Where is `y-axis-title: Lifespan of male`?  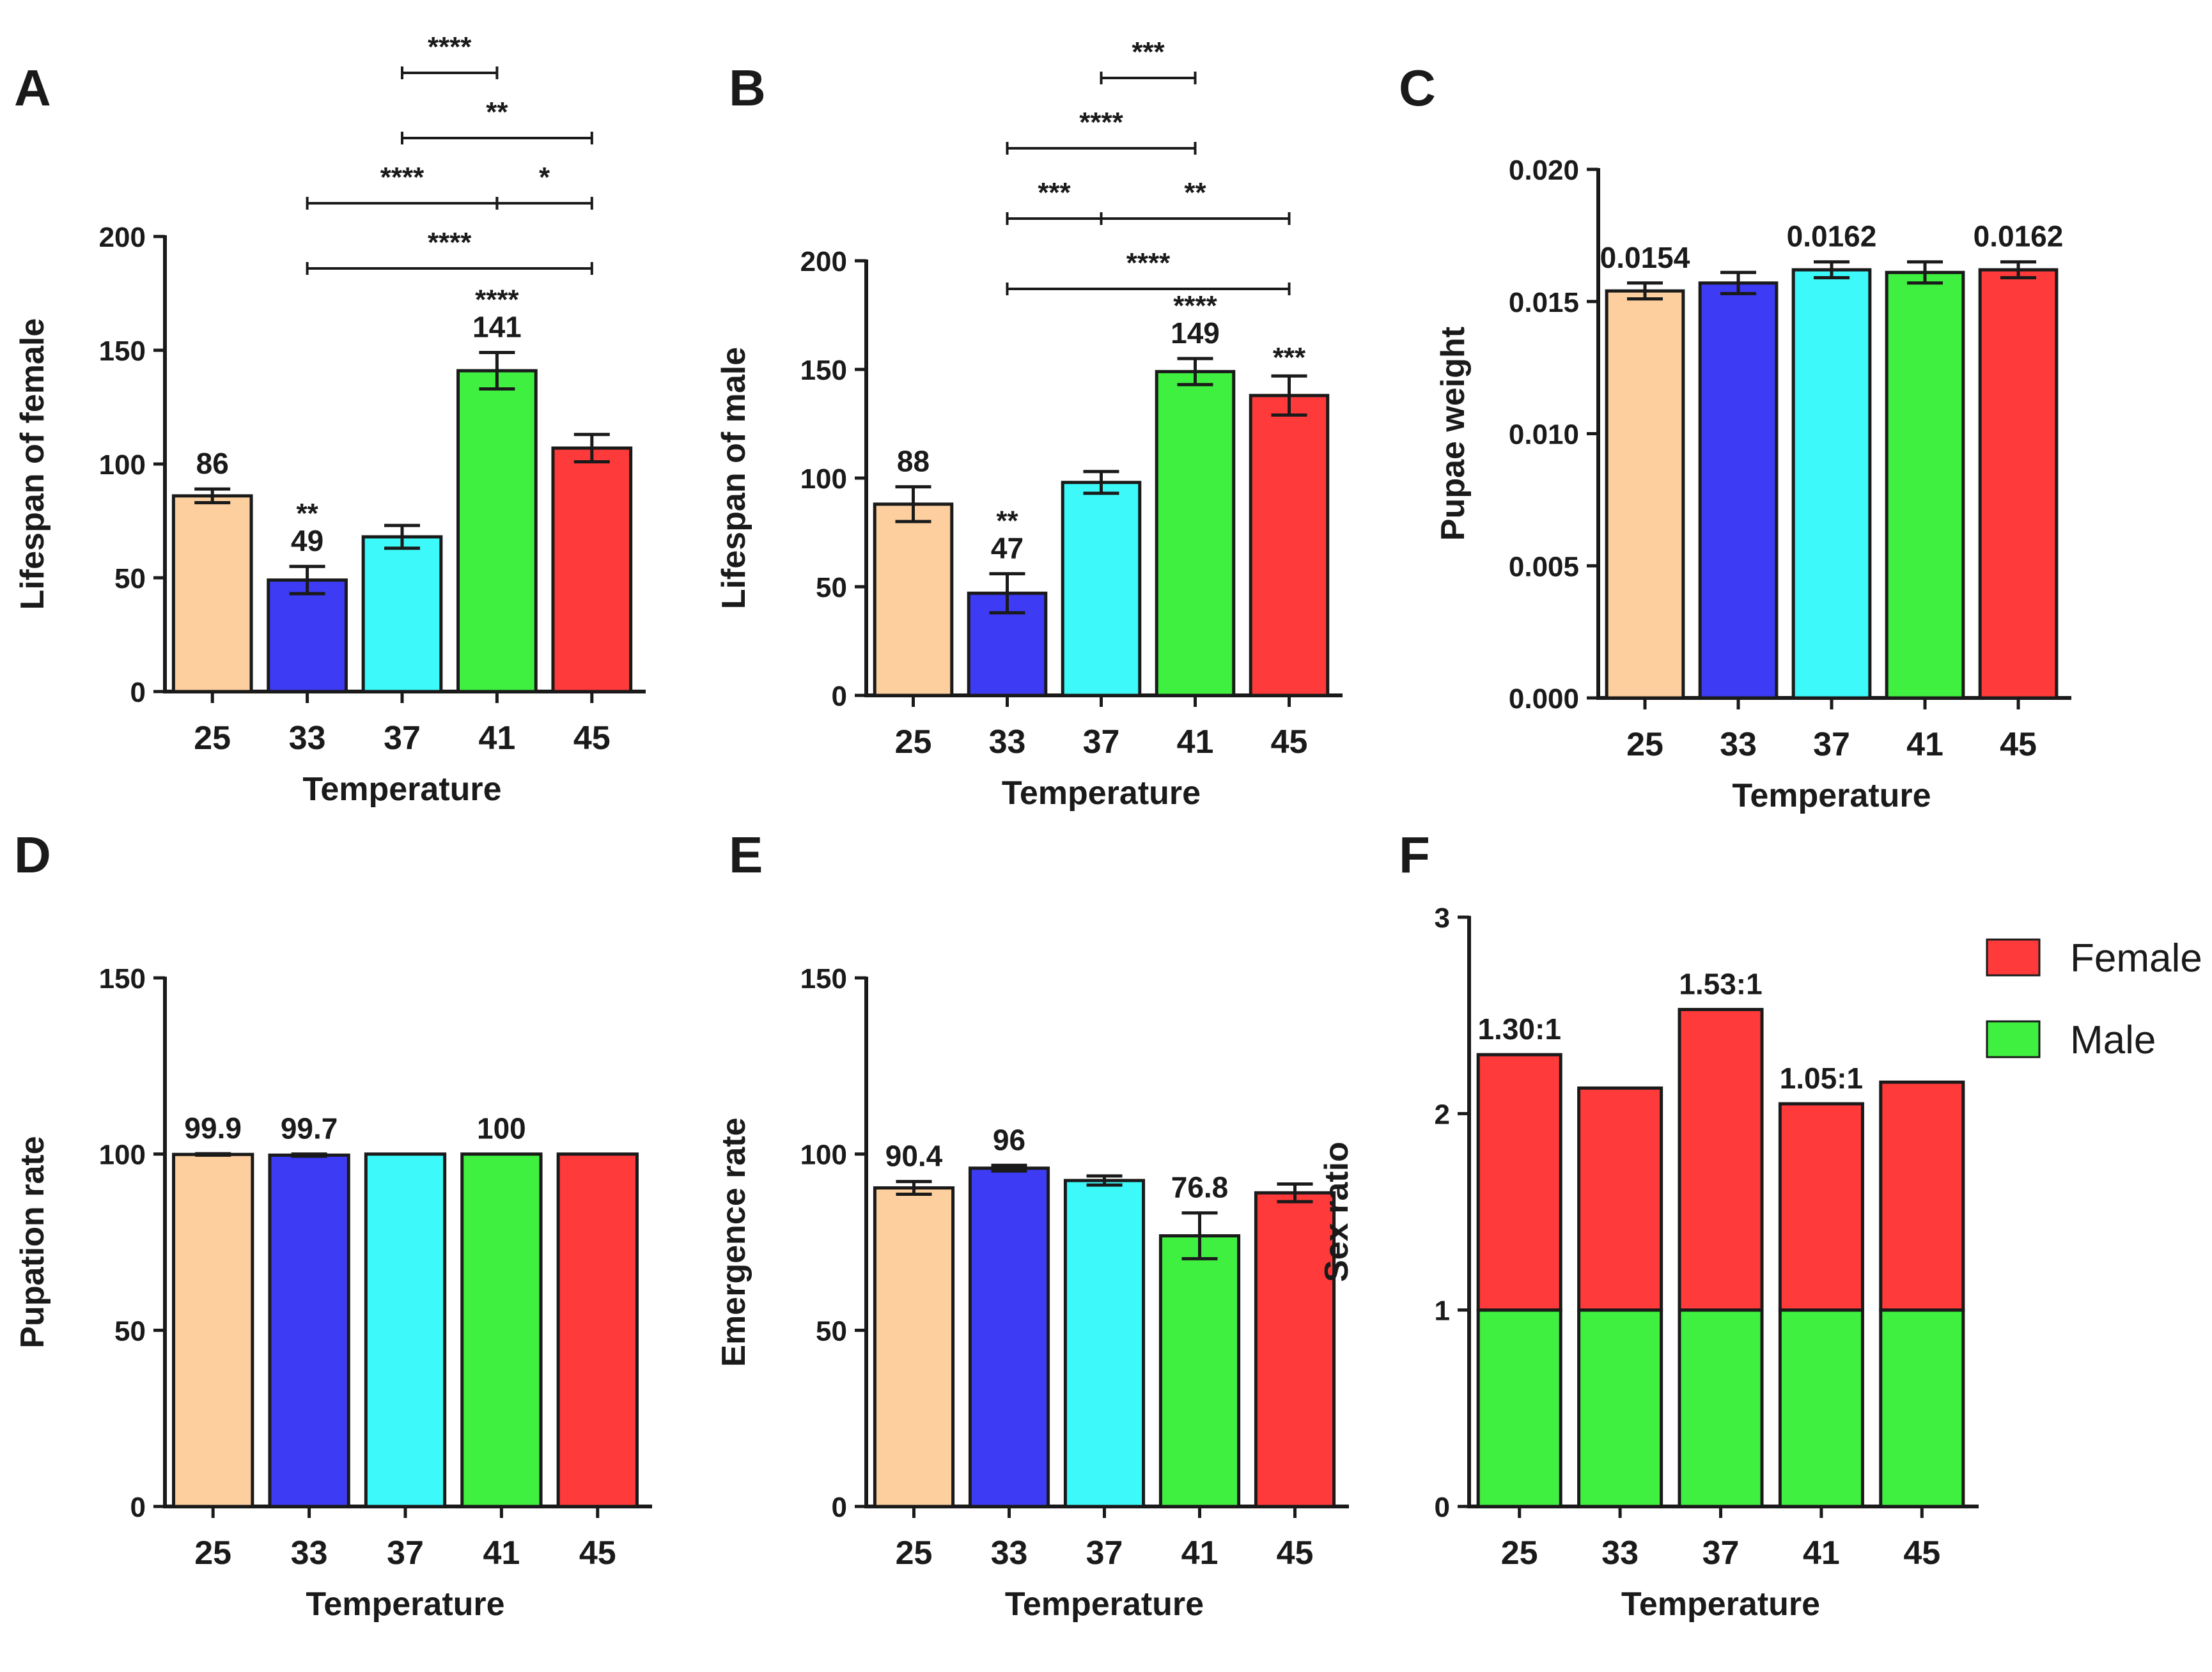
y-axis-title: Lifespan of male is located at coordinates (733, 478).